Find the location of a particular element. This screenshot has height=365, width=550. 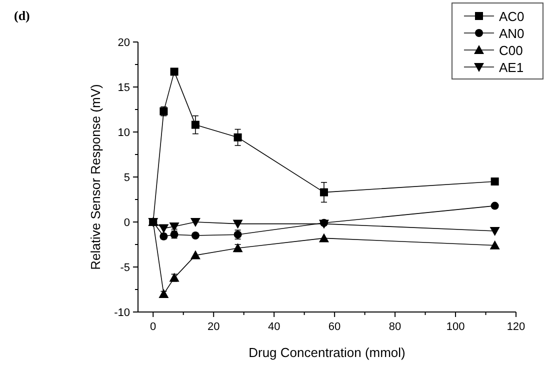

y-tick-label: 5 is located at coordinates (127, 178).